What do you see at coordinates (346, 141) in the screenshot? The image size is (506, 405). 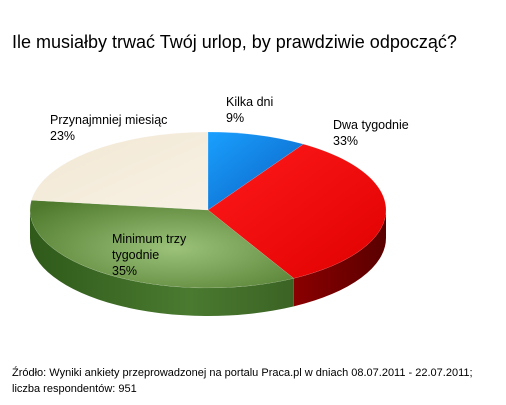 I see `slice-value: 33%` at bounding box center [346, 141].